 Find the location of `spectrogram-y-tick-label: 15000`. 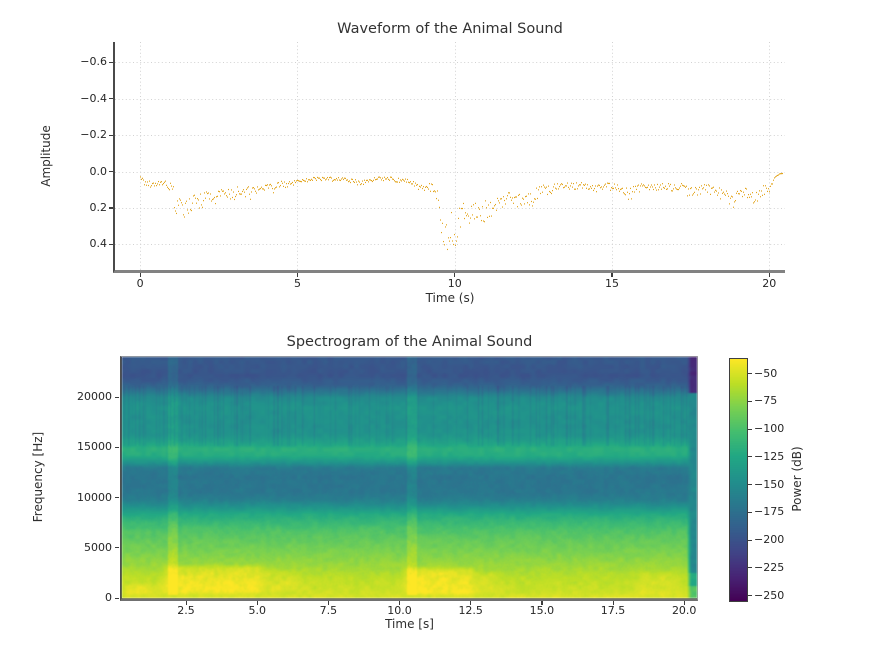

spectrogram-y-tick-label: 15000 is located at coordinates (94, 447).